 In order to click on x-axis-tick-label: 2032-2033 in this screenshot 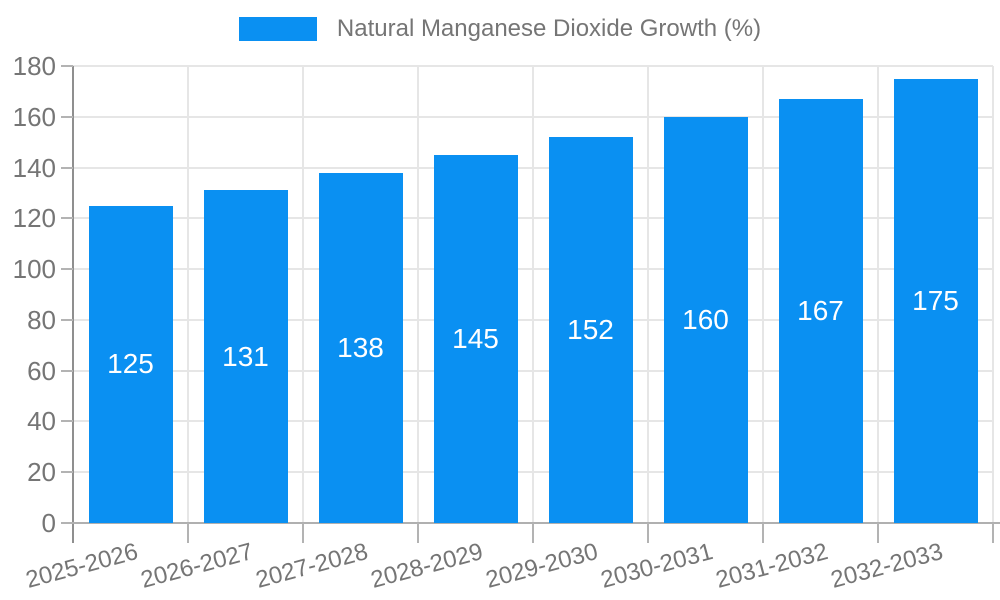, I will do `click(886, 566)`.